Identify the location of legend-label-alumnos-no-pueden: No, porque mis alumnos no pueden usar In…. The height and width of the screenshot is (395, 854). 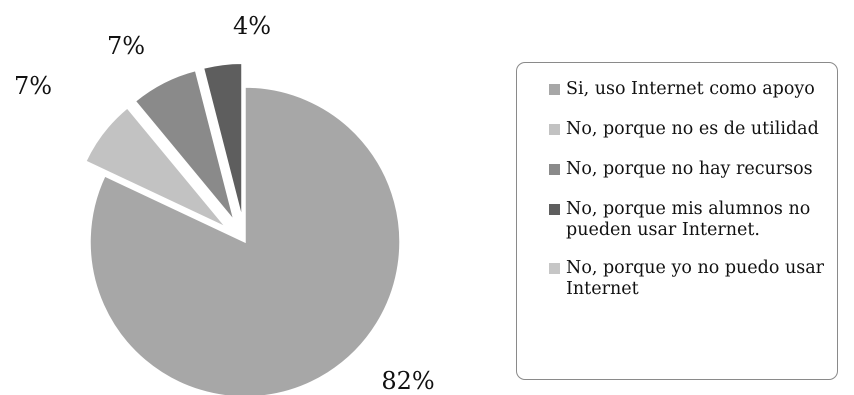
(688, 219).